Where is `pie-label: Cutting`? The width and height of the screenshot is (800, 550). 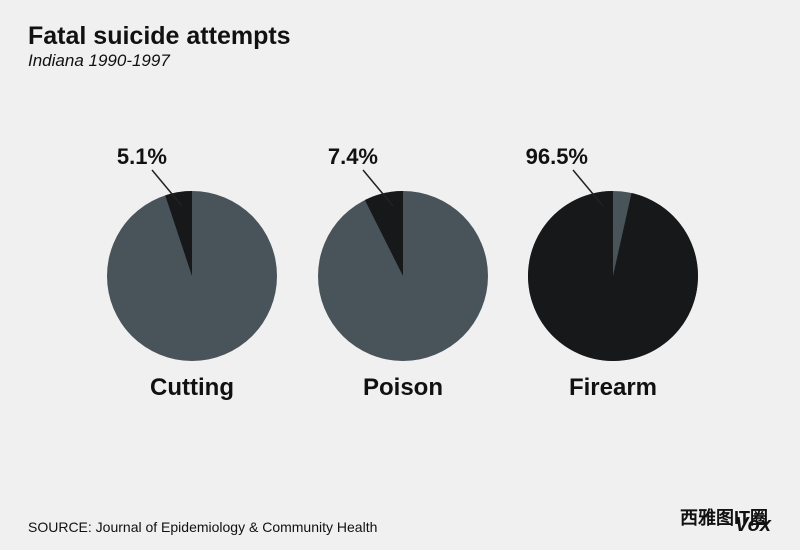 pie-label: Cutting is located at coordinates (192, 387).